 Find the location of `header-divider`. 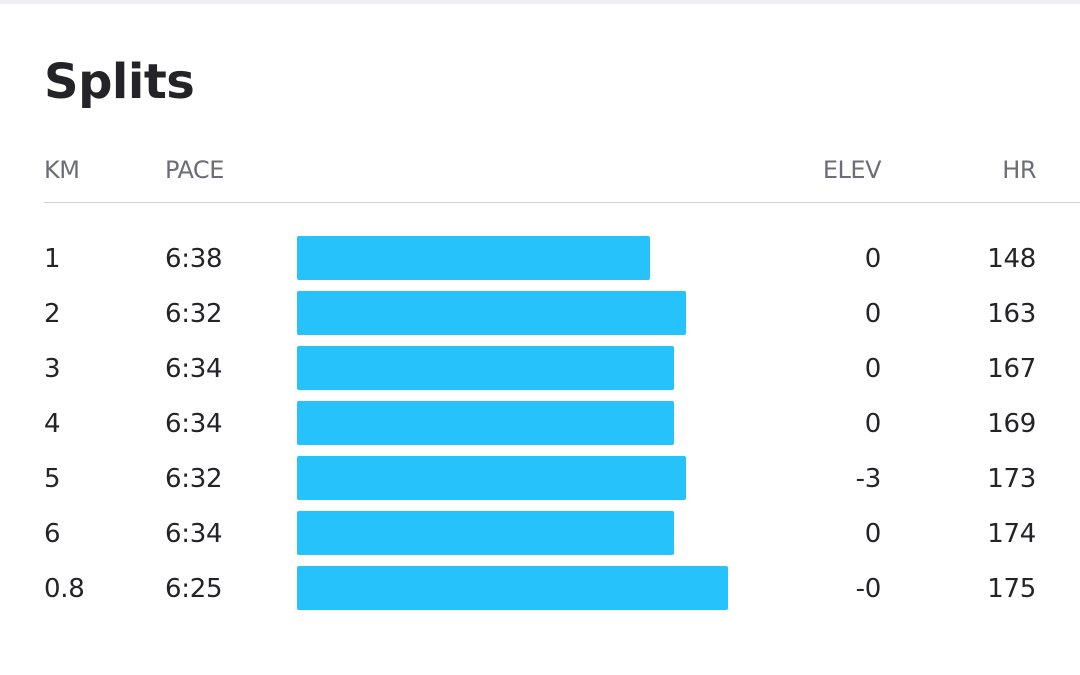

header-divider is located at coordinates (562, 202).